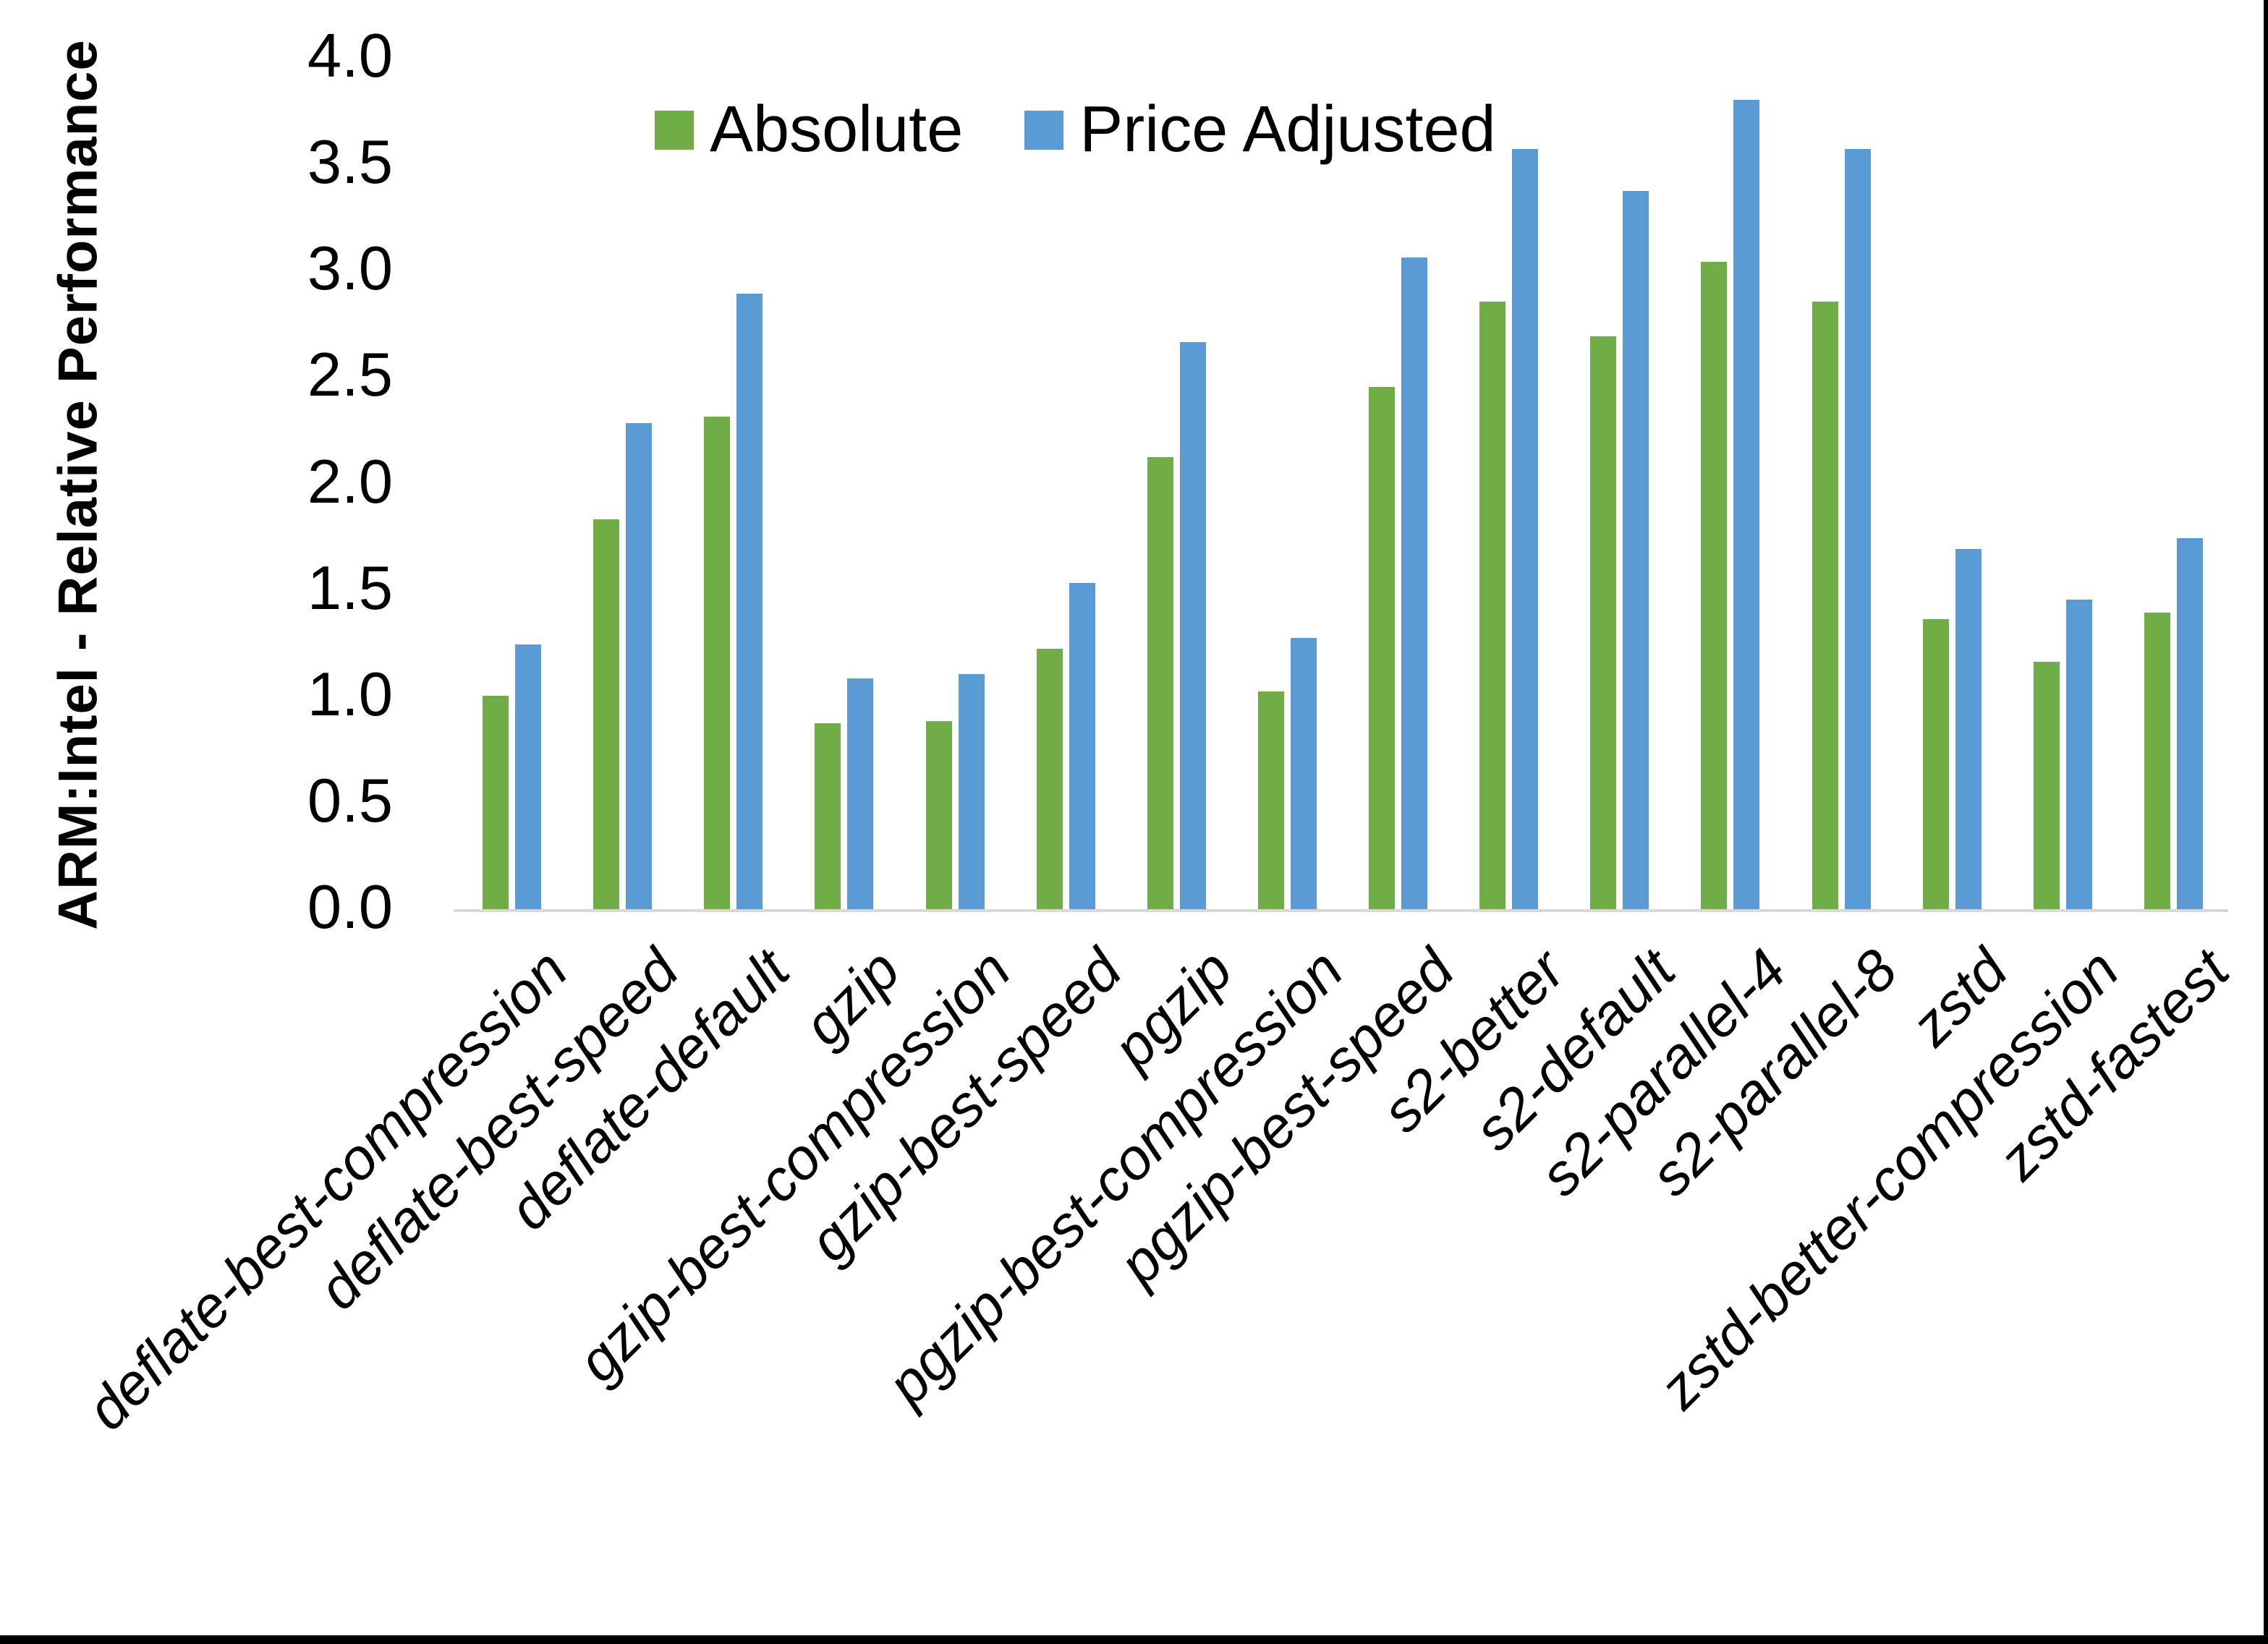 The width and height of the screenshot is (2268, 1644). I want to click on bar-absolute-s2-better, so click(1493, 606).